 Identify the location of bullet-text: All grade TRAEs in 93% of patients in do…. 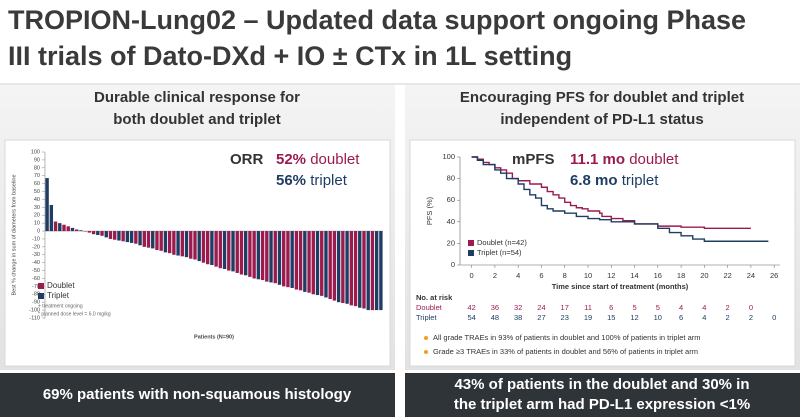
(567, 337).